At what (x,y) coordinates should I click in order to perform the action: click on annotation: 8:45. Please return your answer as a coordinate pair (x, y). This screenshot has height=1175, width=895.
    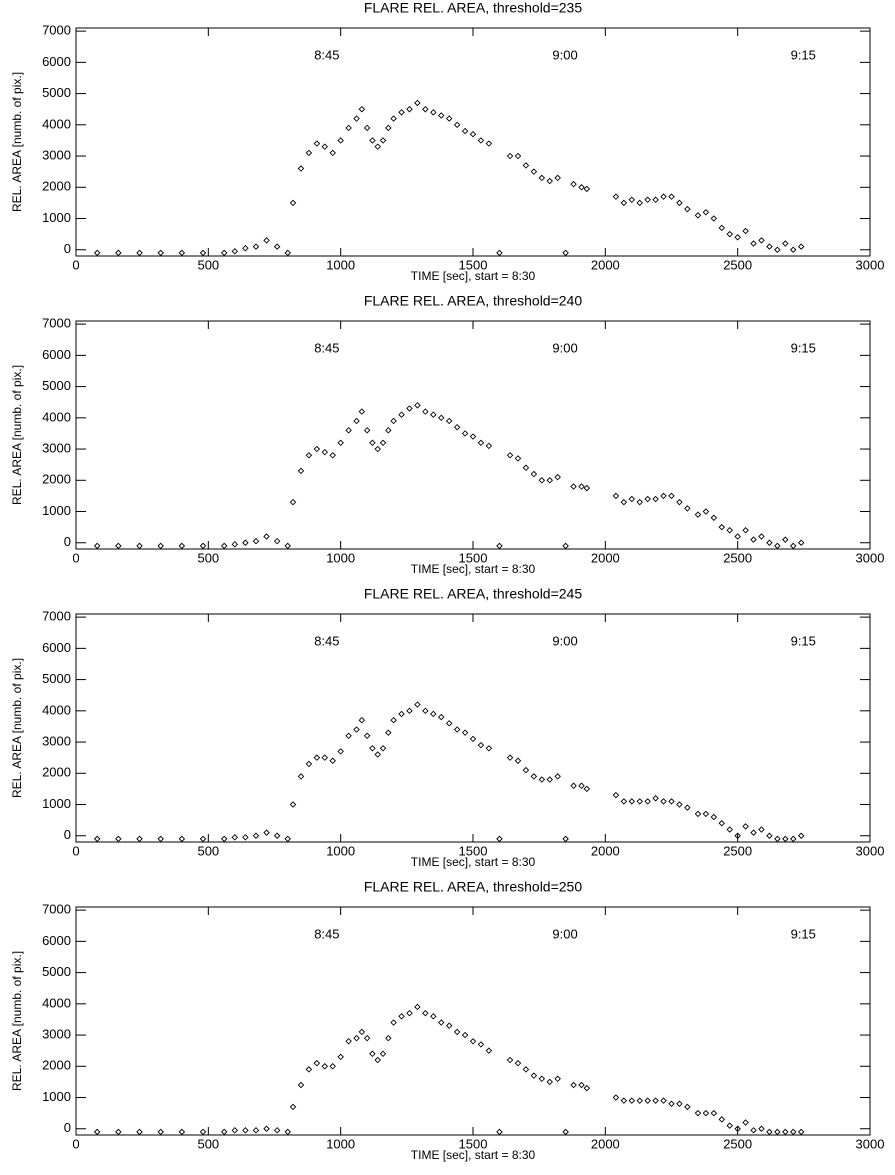
    Looking at the image, I should click on (326, 55).